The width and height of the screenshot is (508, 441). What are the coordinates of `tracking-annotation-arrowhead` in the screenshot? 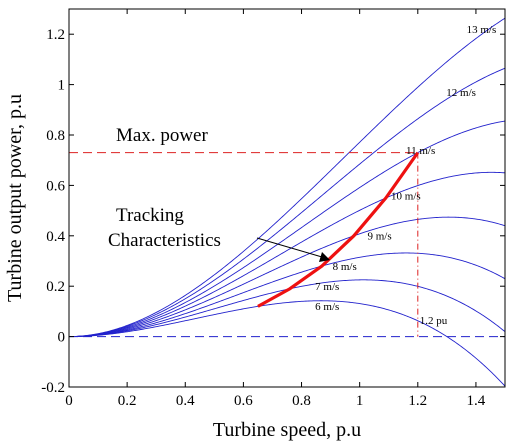 It's located at (324, 257).